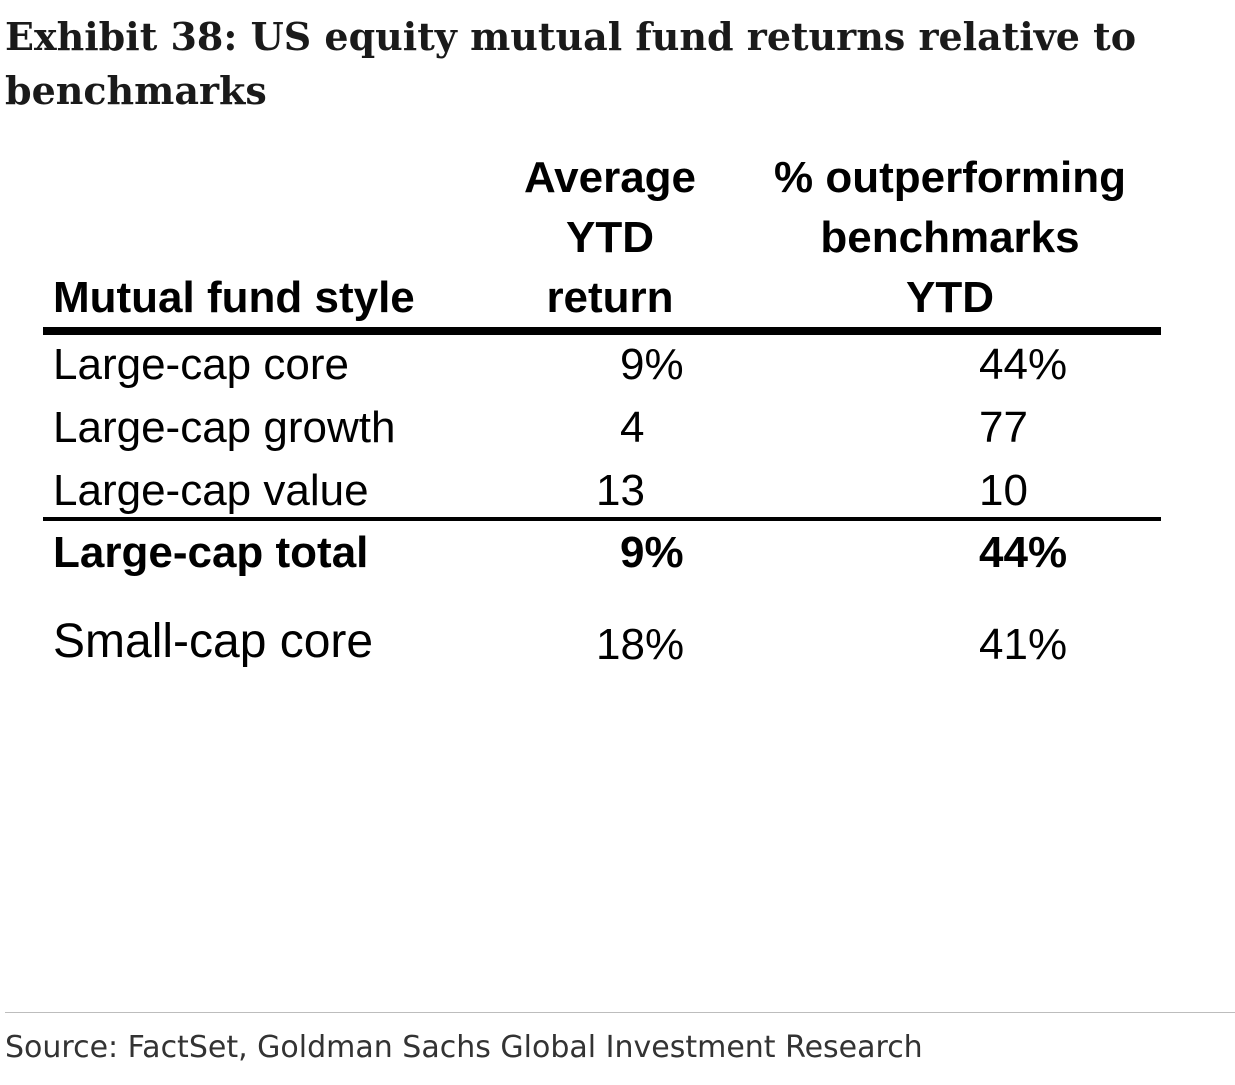 The width and height of the screenshot is (1235, 1085). What do you see at coordinates (640, 644) in the screenshot?
I see `cell-avg-small-cap-core: 18%` at bounding box center [640, 644].